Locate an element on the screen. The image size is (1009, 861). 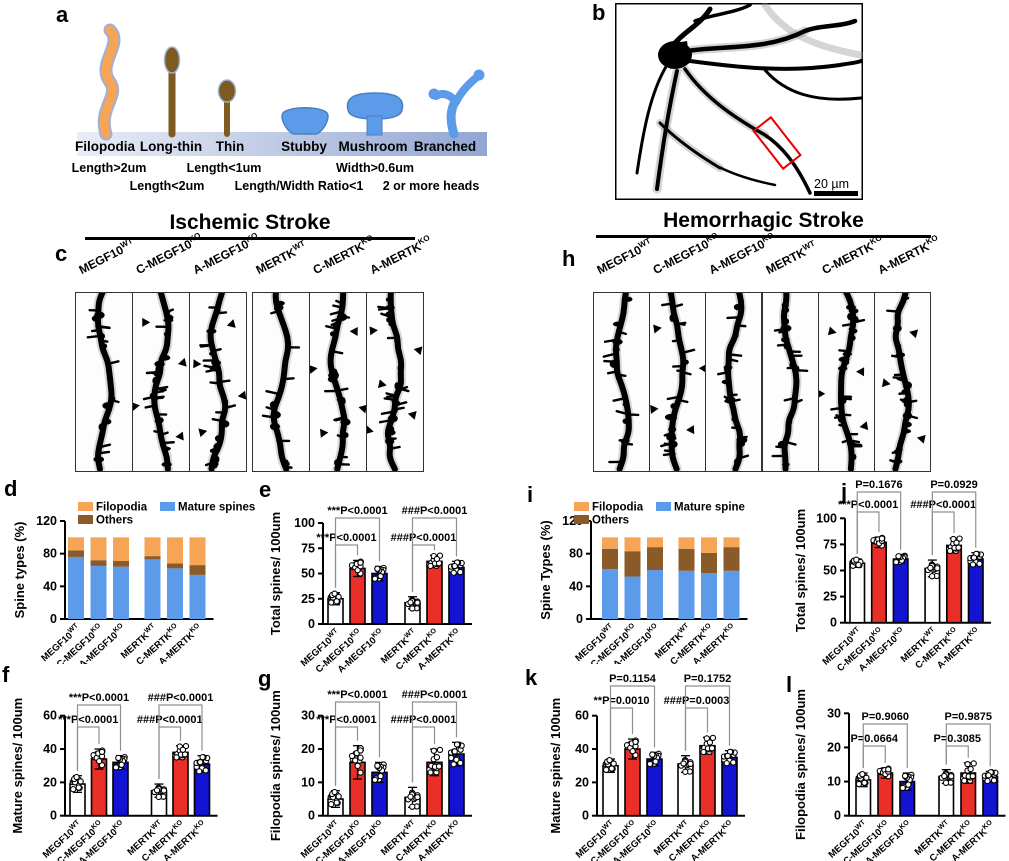
legend-label: Mature spines is located at coordinates (216, 508).